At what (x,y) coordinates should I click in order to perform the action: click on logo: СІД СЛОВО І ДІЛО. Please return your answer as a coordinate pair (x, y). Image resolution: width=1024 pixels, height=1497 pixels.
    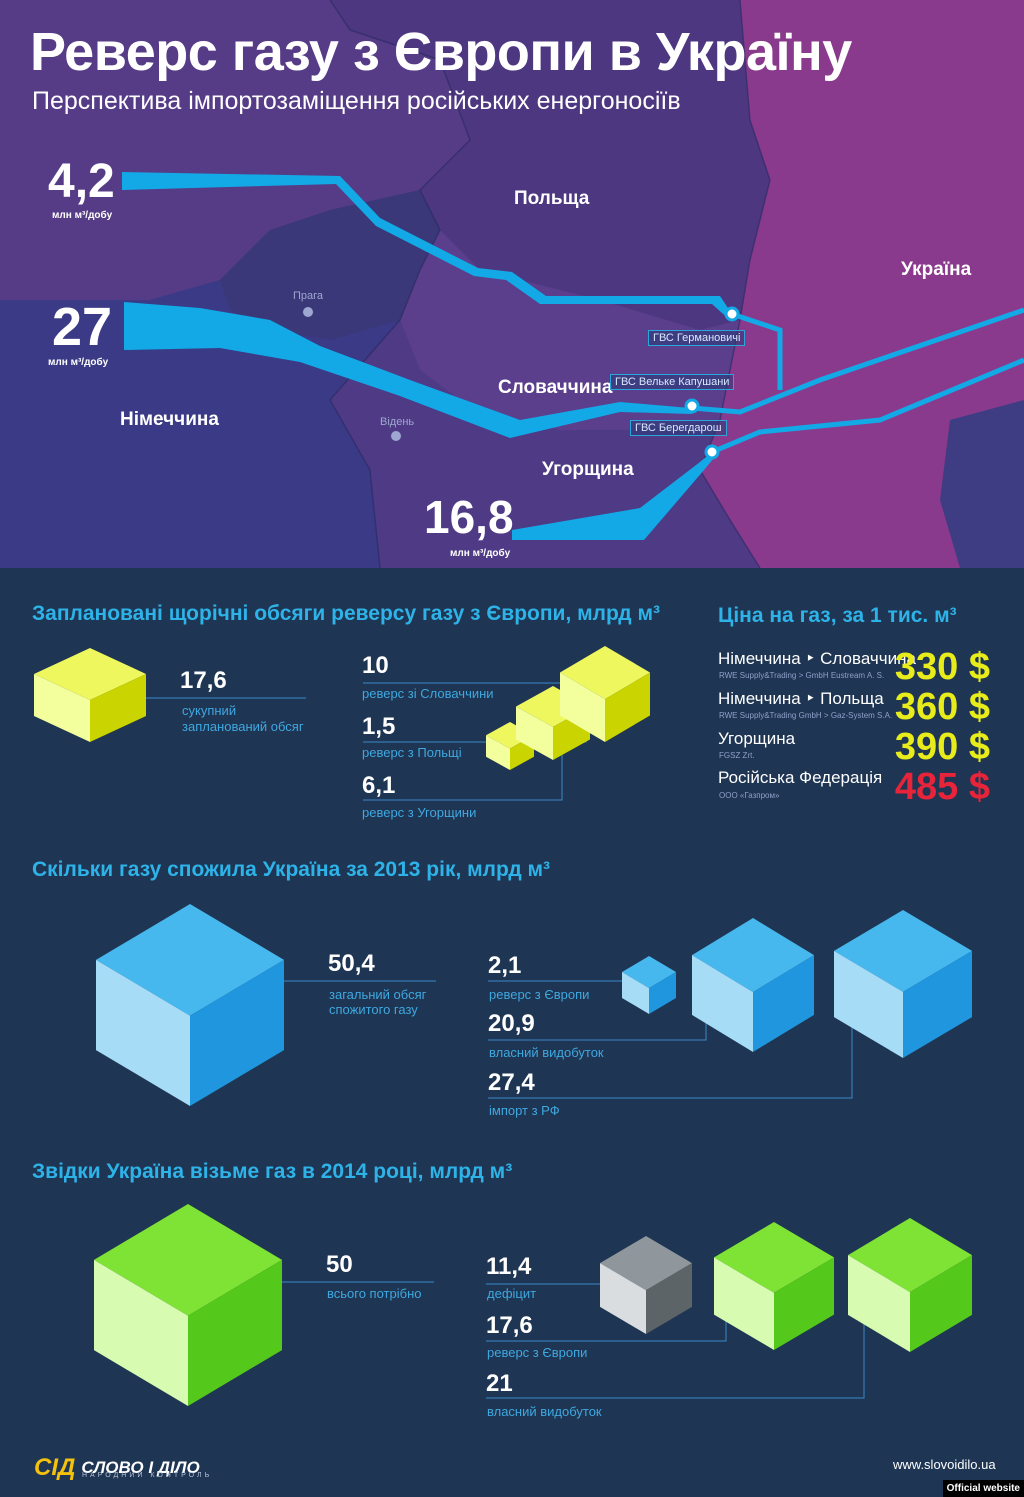
    Looking at the image, I should click on (117, 1468).